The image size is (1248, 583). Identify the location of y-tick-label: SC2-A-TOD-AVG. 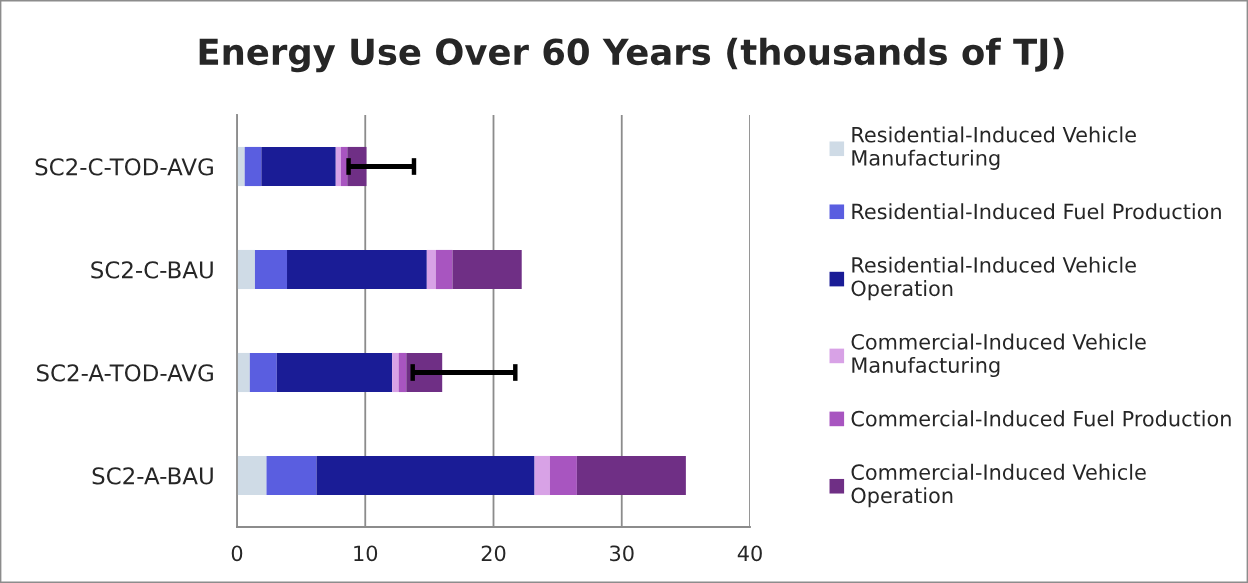
(124, 373).